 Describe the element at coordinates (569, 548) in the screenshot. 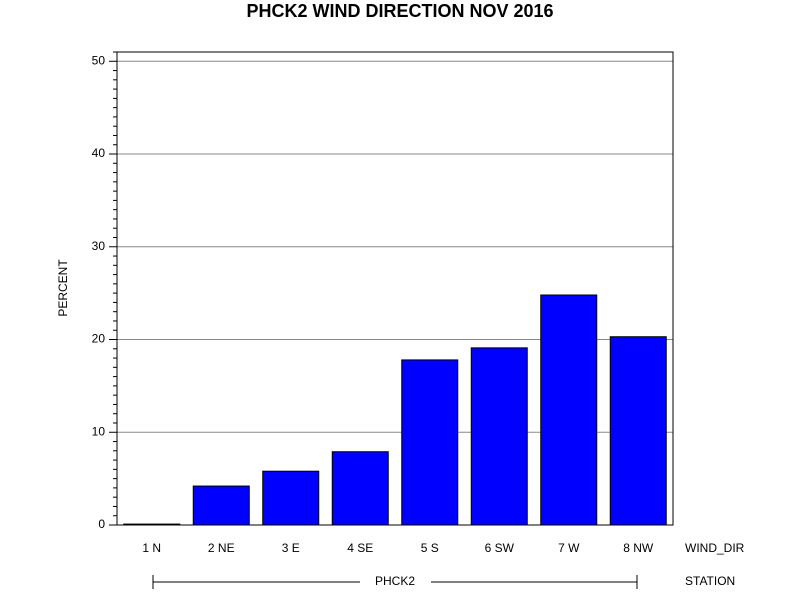

I see `x-tick-label: 7 W` at that location.